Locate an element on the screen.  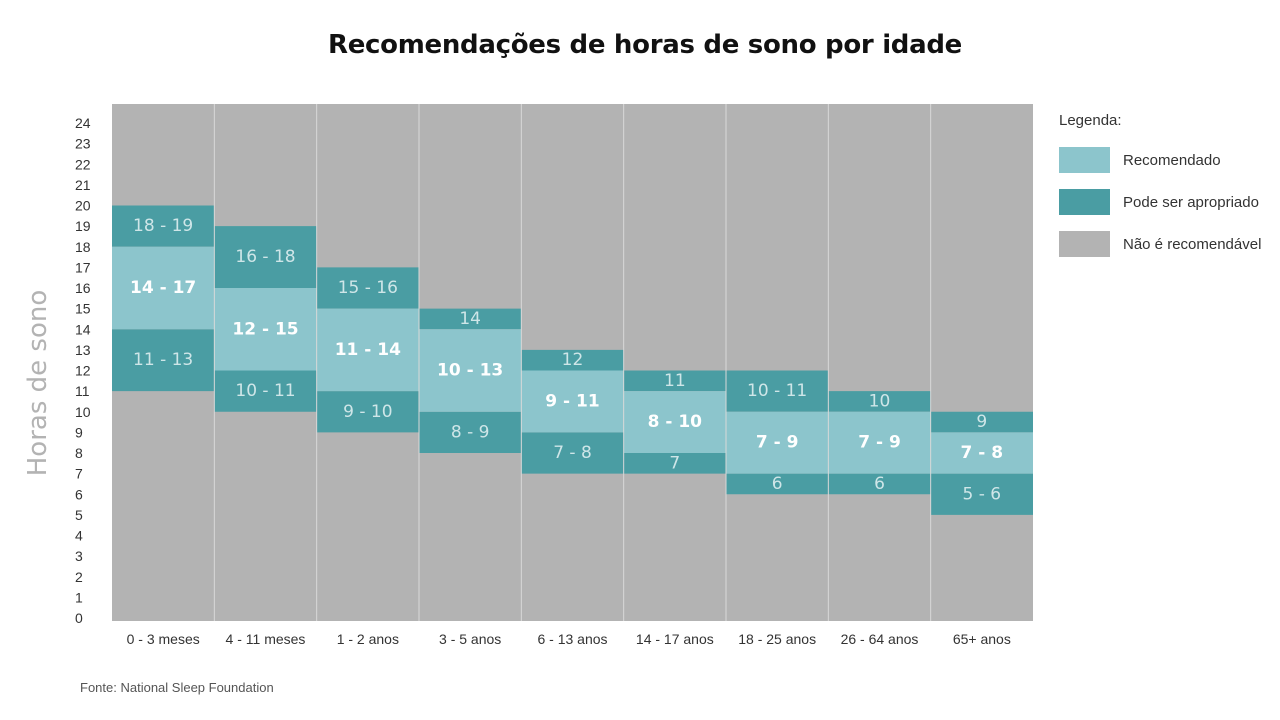
band-label-upper-appropriate: 18 - 19 is located at coordinates (163, 226).